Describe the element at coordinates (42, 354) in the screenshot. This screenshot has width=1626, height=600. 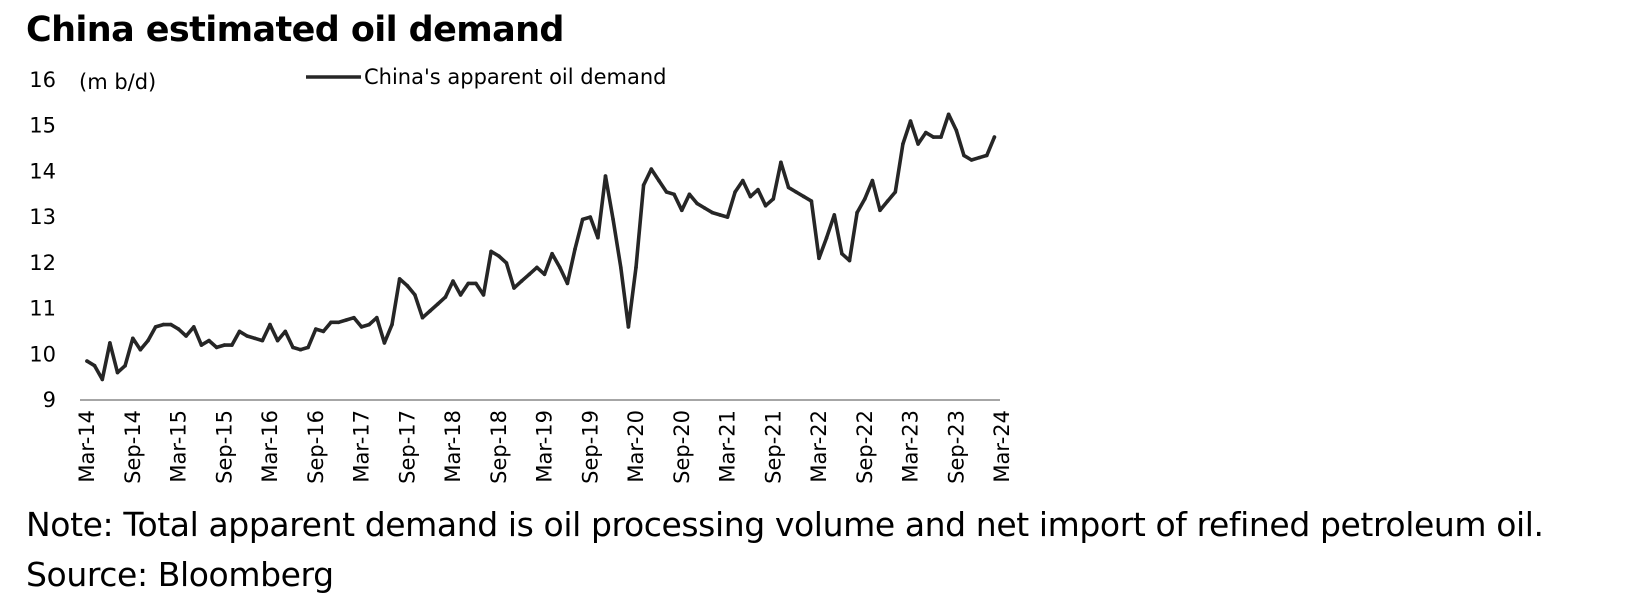
I see `y-tick-label: 10` at that location.